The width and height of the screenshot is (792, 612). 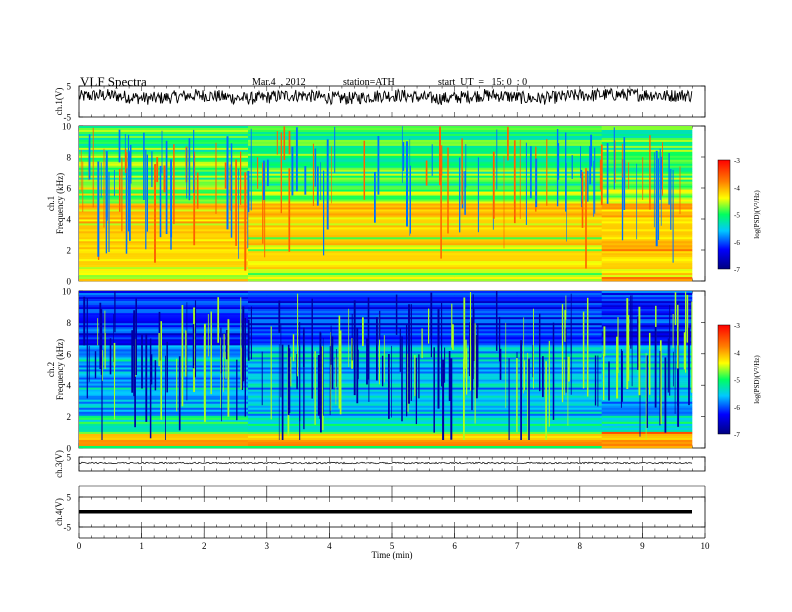 I want to click on y-tick-label: -5, so click(x=68, y=528).